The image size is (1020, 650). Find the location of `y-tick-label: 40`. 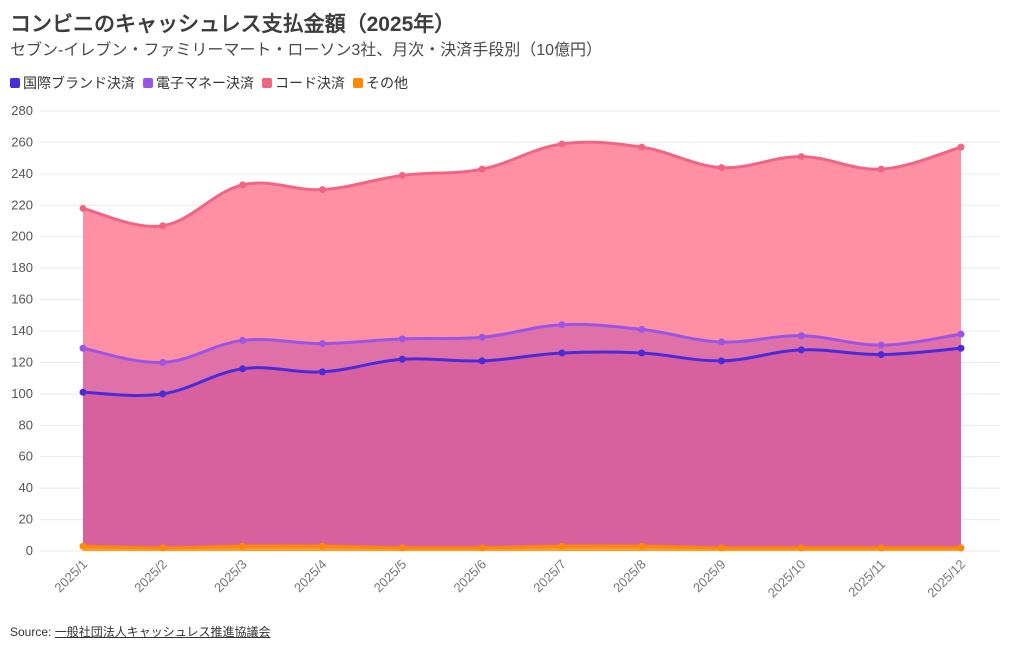

y-tick-label: 40 is located at coordinates (26, 487).